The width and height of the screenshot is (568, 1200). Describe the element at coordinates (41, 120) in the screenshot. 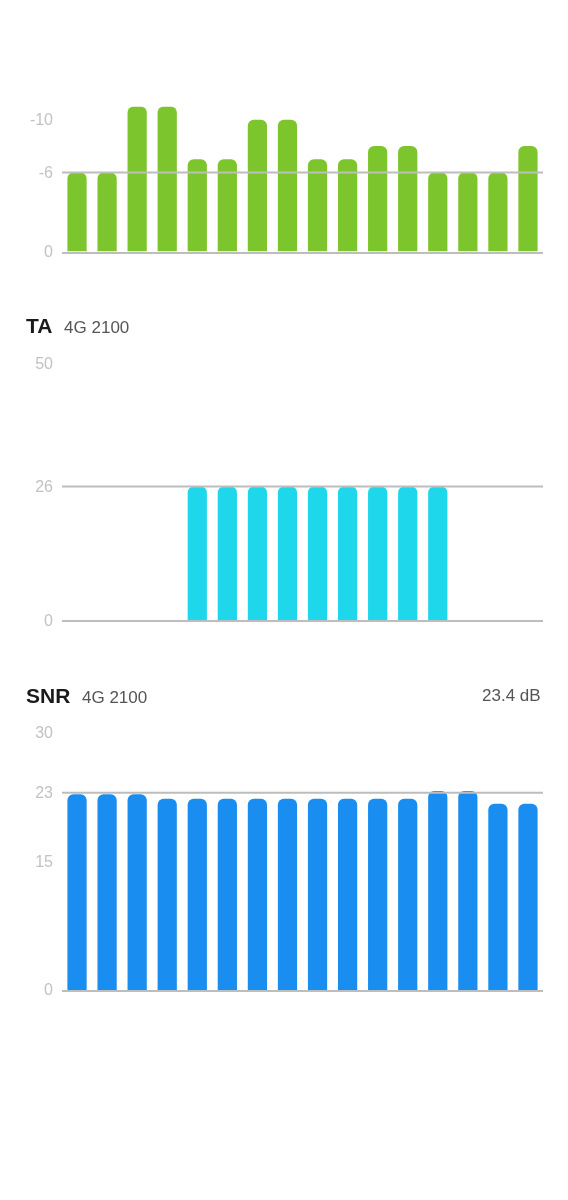

I see `y-tick-label: -10` at that location.